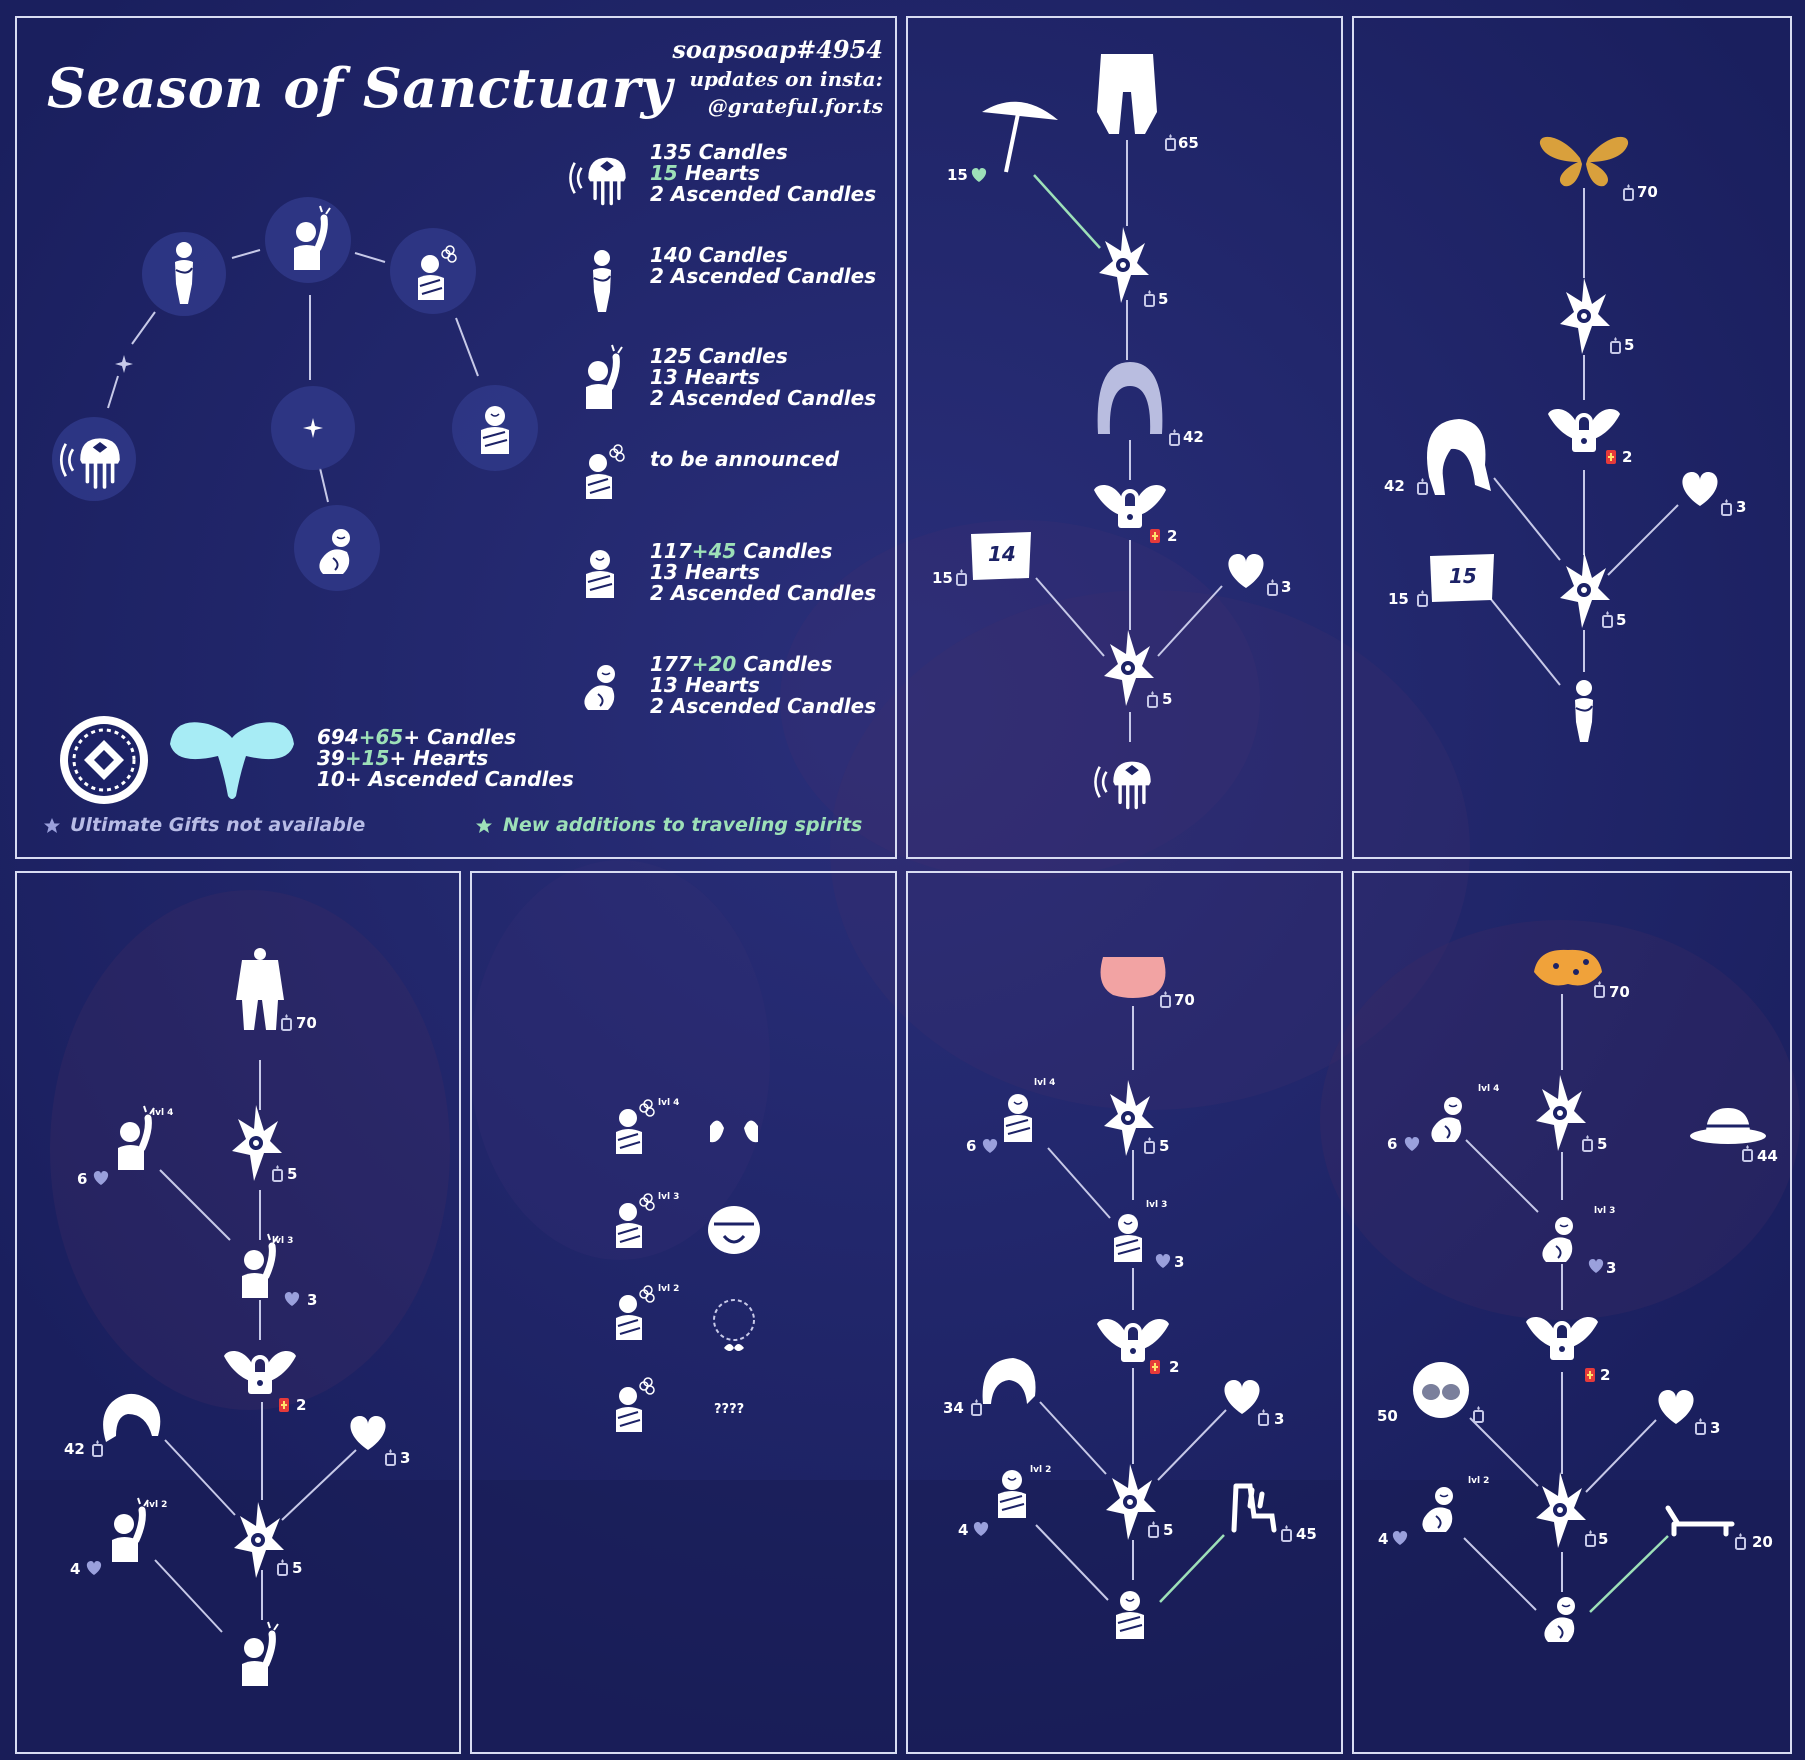 The width and height of the screenshot is (1805, 1760). I want to click on tree-3-ticket-cost: 15, so click(1398, 599).